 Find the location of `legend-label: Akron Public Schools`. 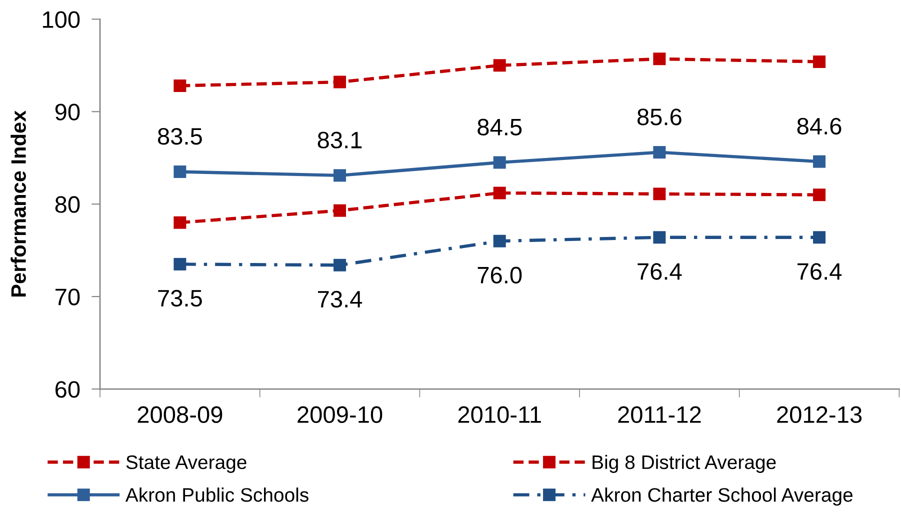

legend-label: Akron Public Schools is located at coordinates (216, 495).